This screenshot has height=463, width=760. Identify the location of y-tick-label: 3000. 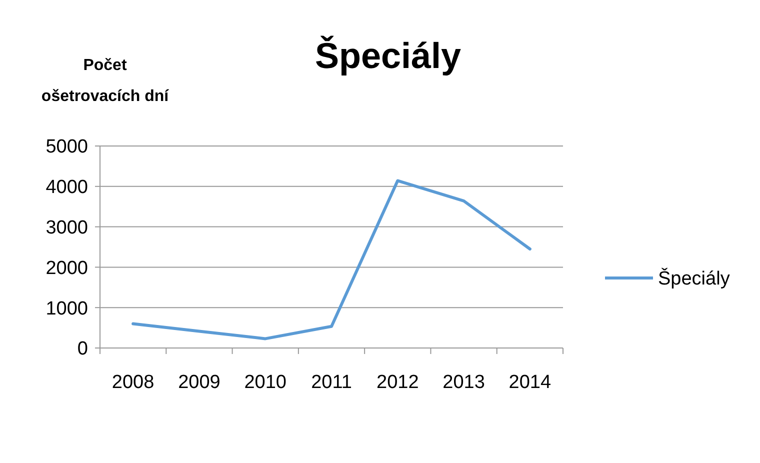
(67, 227).